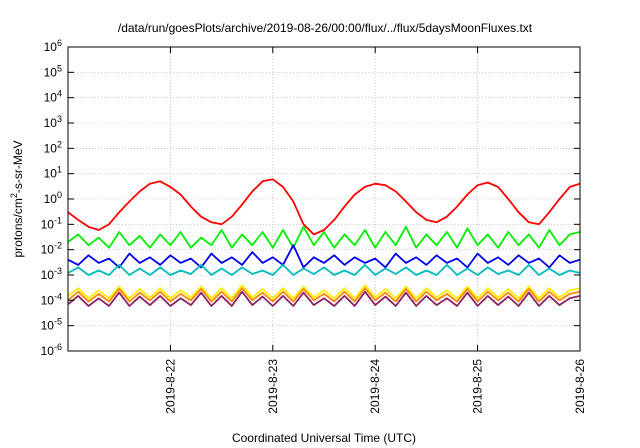  I want to click on y-tick-label-exponent: 1, so click(59, 170).